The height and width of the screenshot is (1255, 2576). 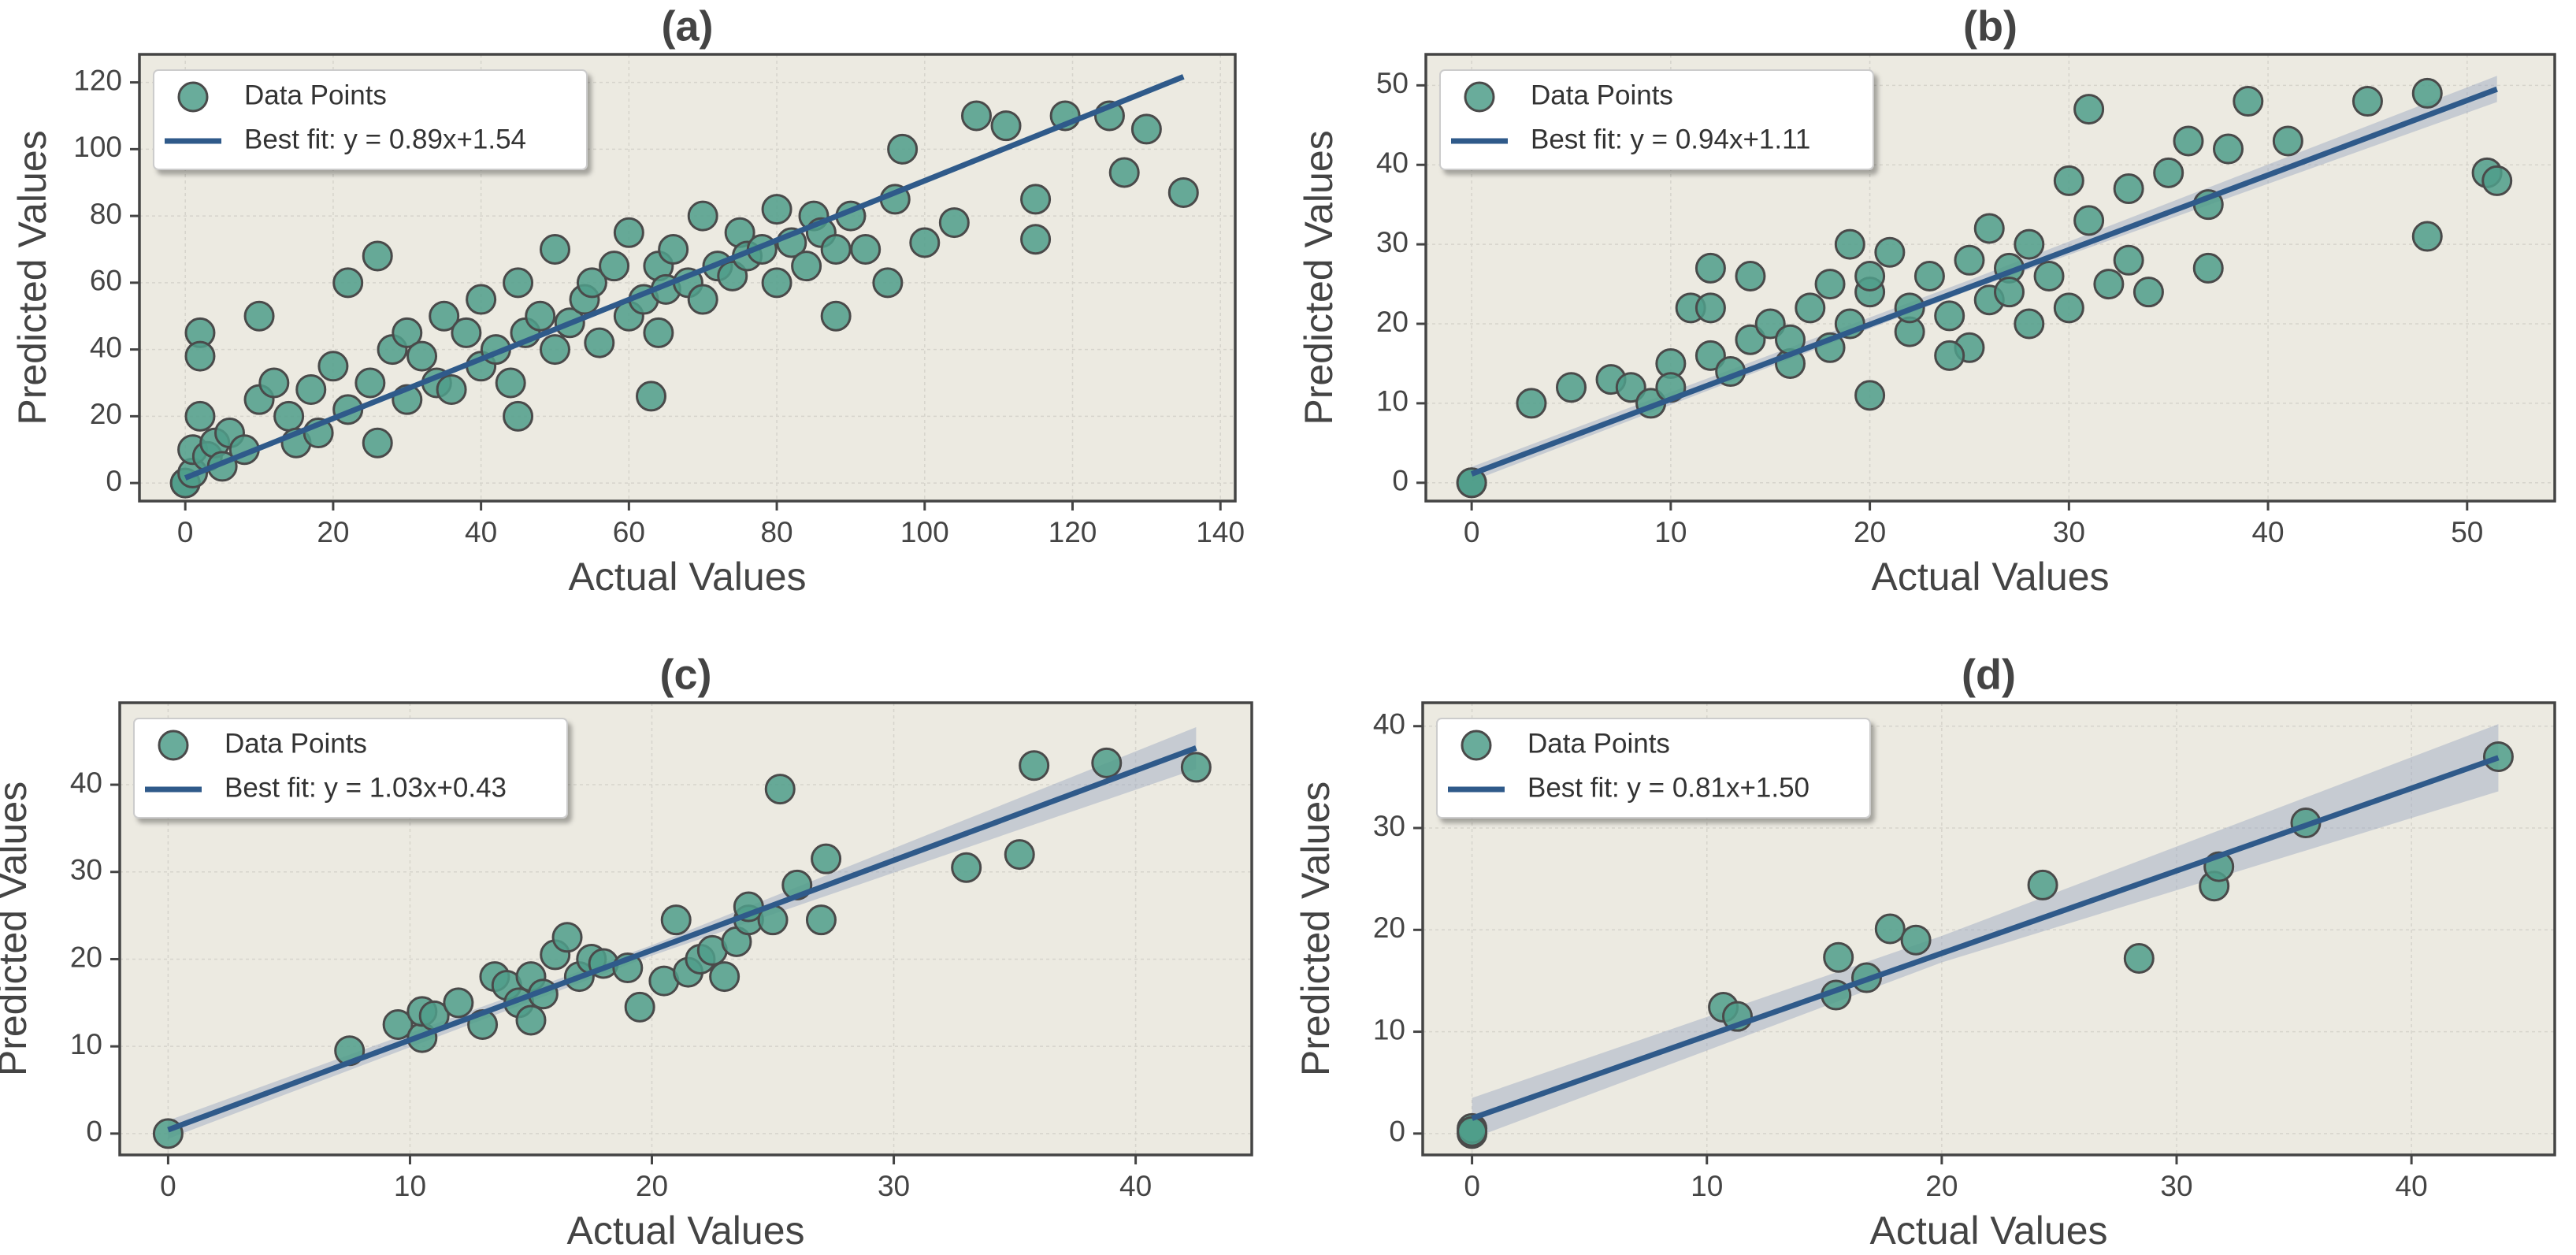 I want to click on legend-marker, so click(x=173, y=745).